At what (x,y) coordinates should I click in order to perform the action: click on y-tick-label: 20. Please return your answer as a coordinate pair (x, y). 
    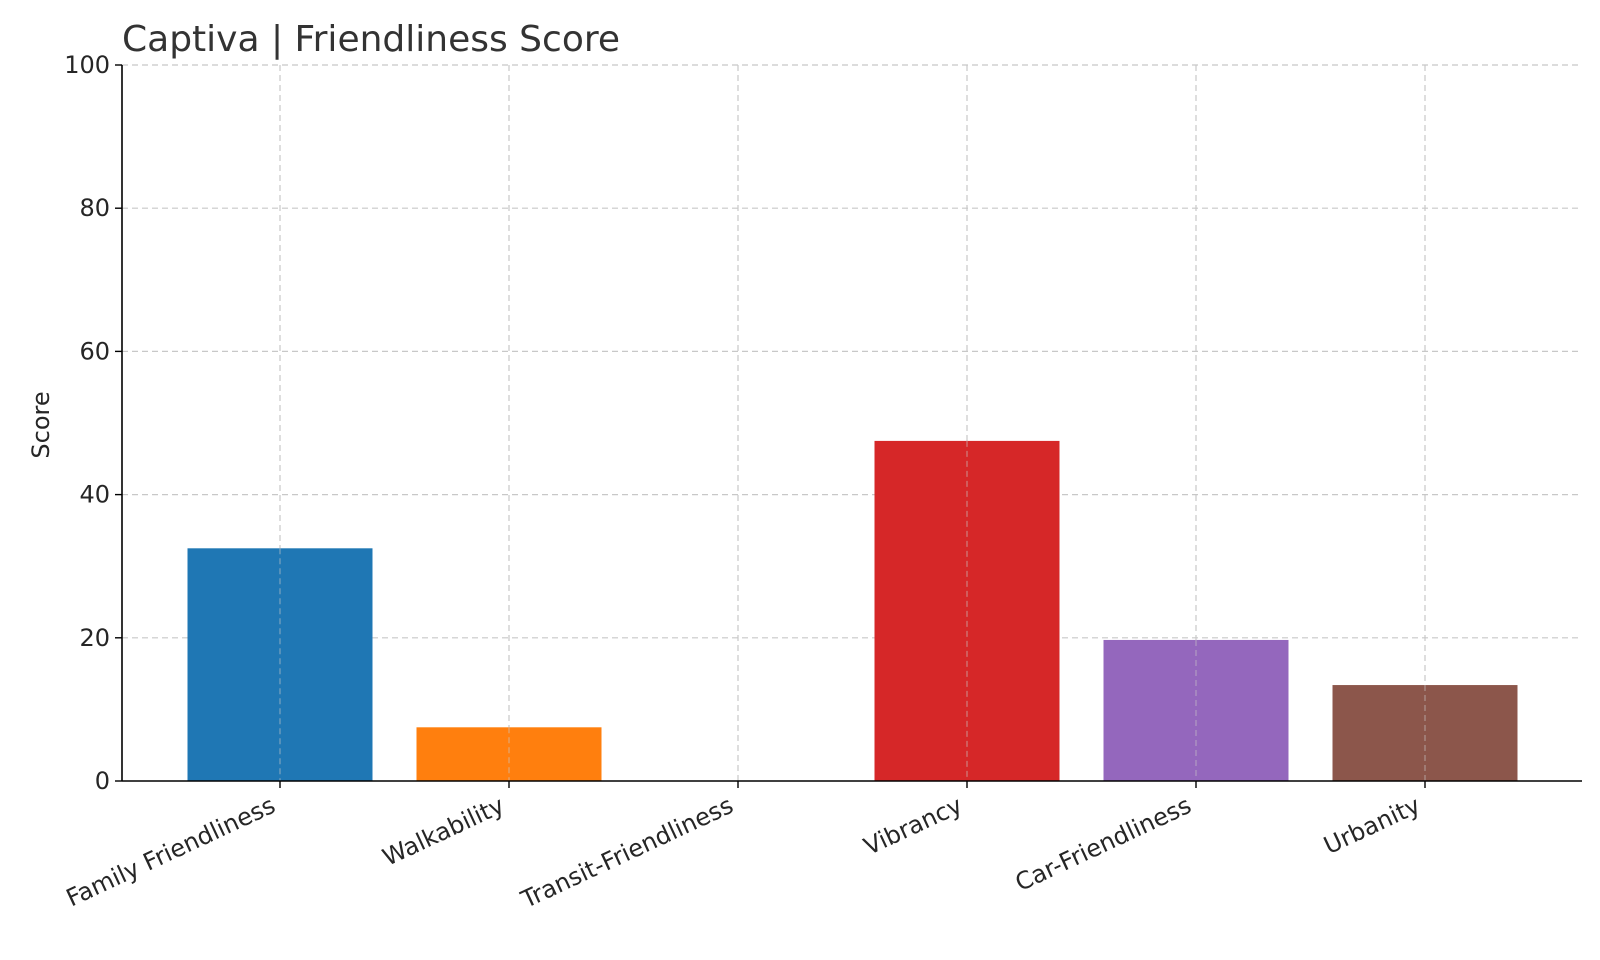
    Looking at the image, I should click on (94, 638).